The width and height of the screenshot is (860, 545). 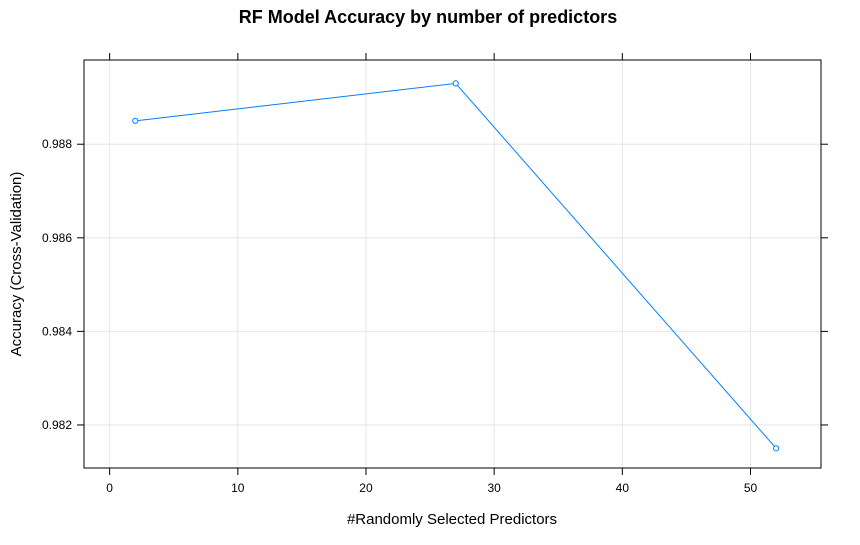 What do you see at coordinates (57, 331) in the screenshot?
I see `y-tick-label: 0.984` at bounding box center [57, 331].